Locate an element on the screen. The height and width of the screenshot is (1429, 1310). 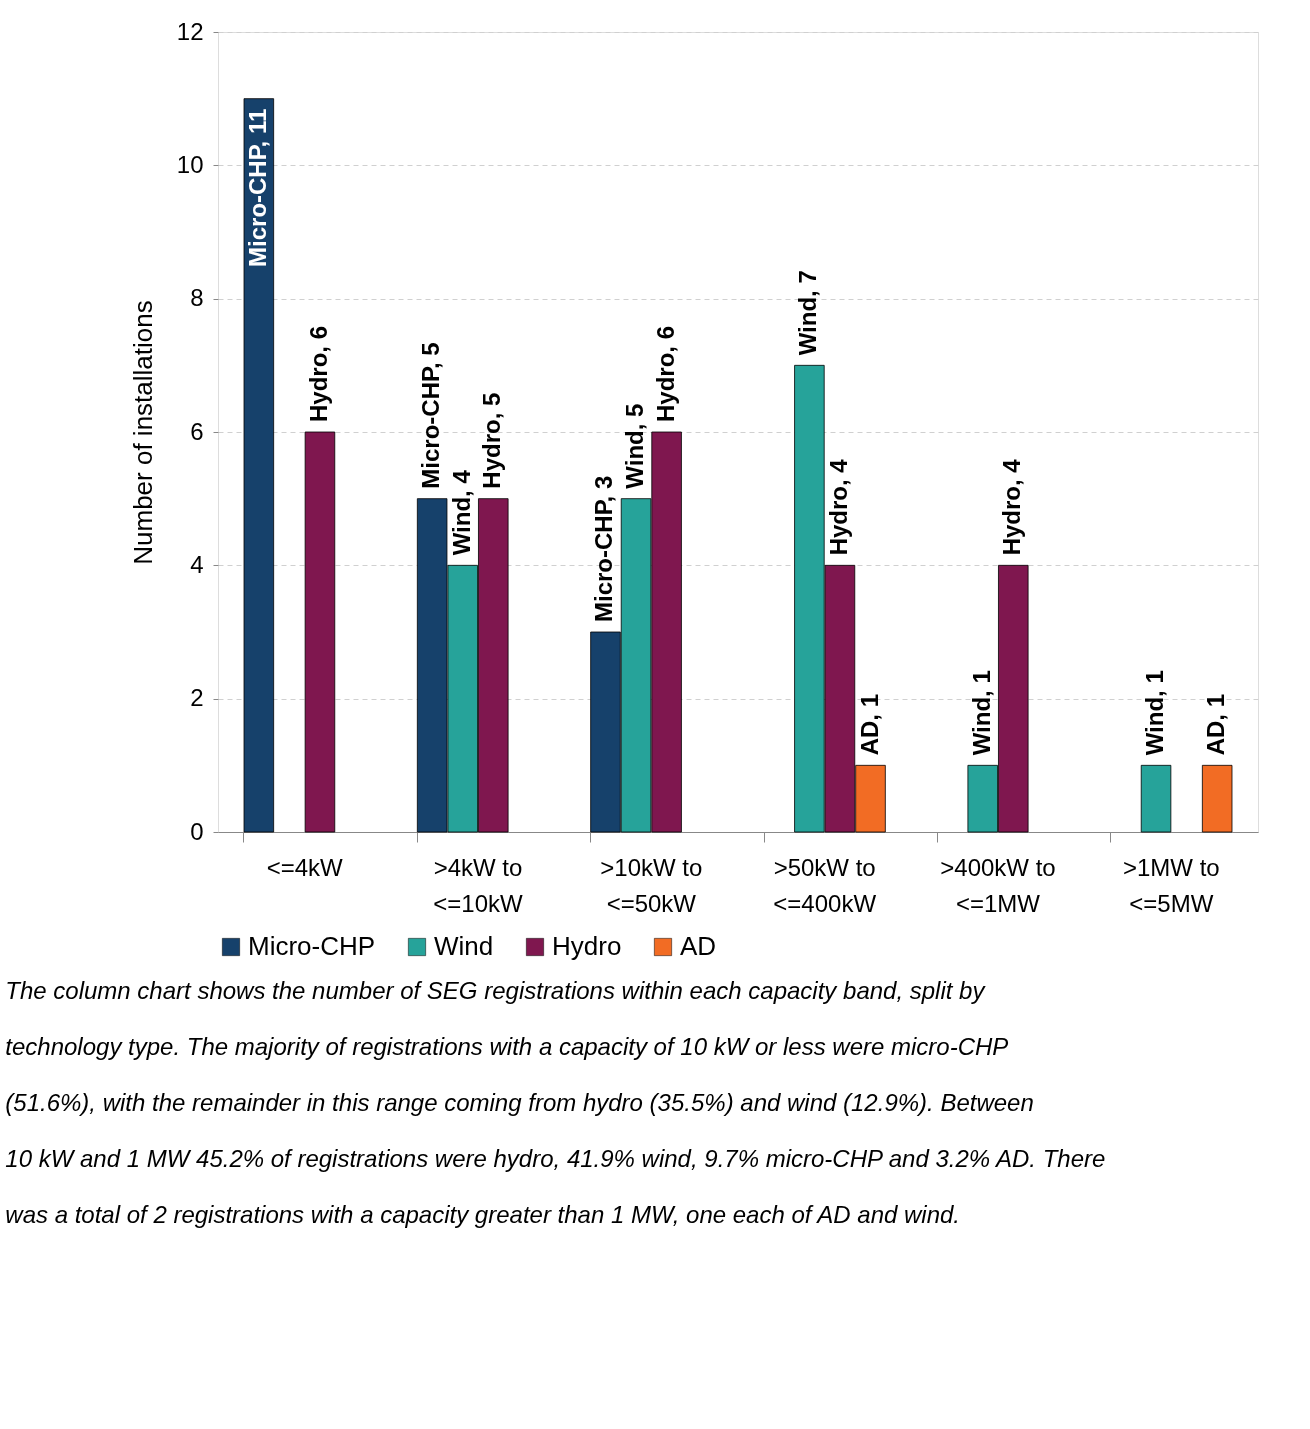
data-label: Micro-CHP, 3 is located at coordinates (604, 548).